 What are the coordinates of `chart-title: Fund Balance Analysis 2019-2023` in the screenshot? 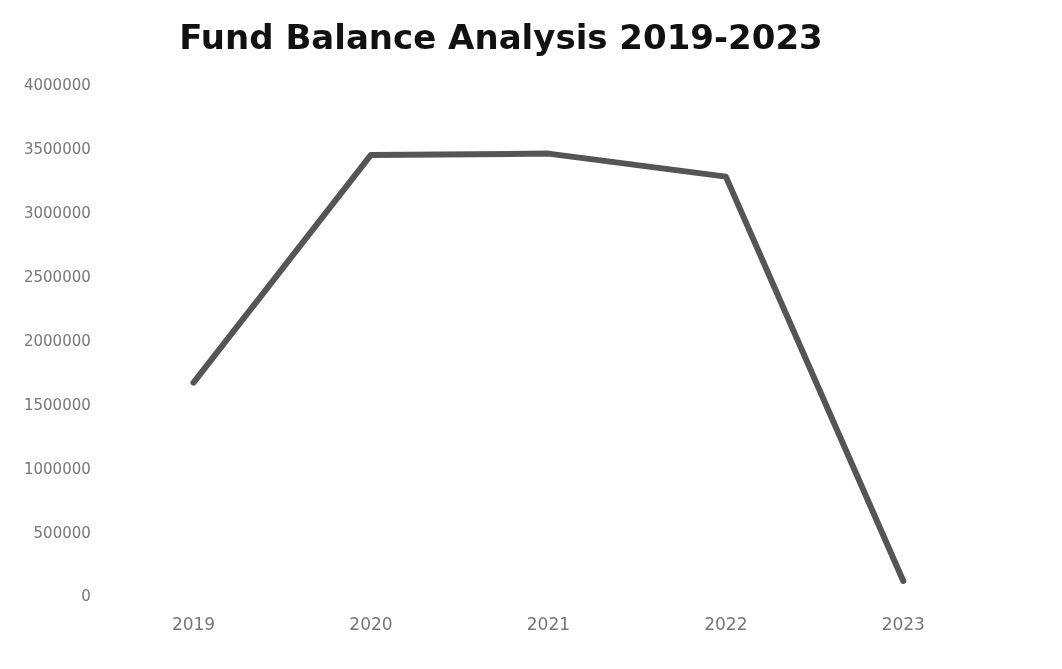 It's located at (501, 37).